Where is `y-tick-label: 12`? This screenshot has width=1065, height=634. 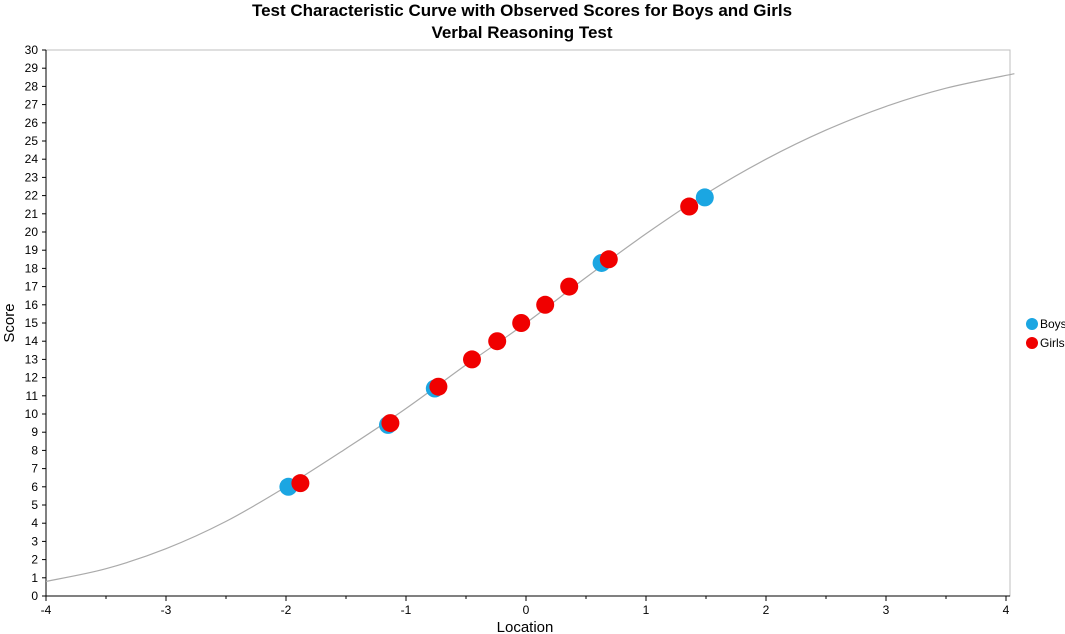 y-tick-label: 12 is located at coordinates (32, 378).